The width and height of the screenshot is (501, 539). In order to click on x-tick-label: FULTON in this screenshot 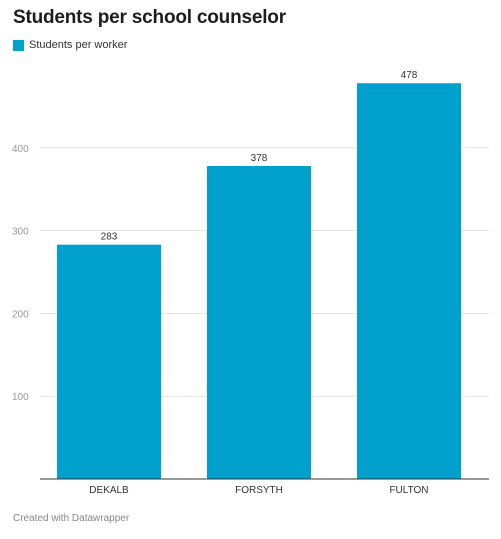, I will do `click(408, 490)`.